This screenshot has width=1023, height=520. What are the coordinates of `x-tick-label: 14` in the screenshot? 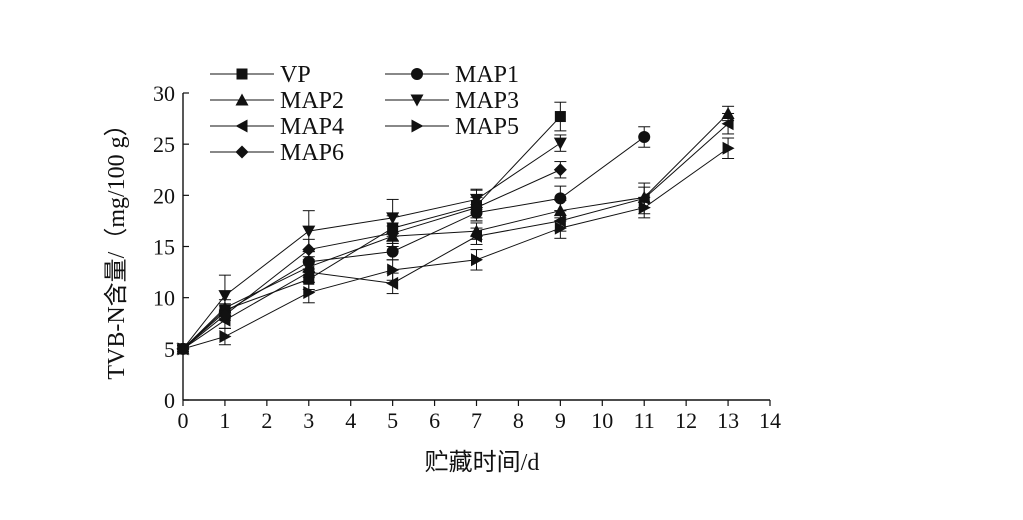 It's located at (770, 420).